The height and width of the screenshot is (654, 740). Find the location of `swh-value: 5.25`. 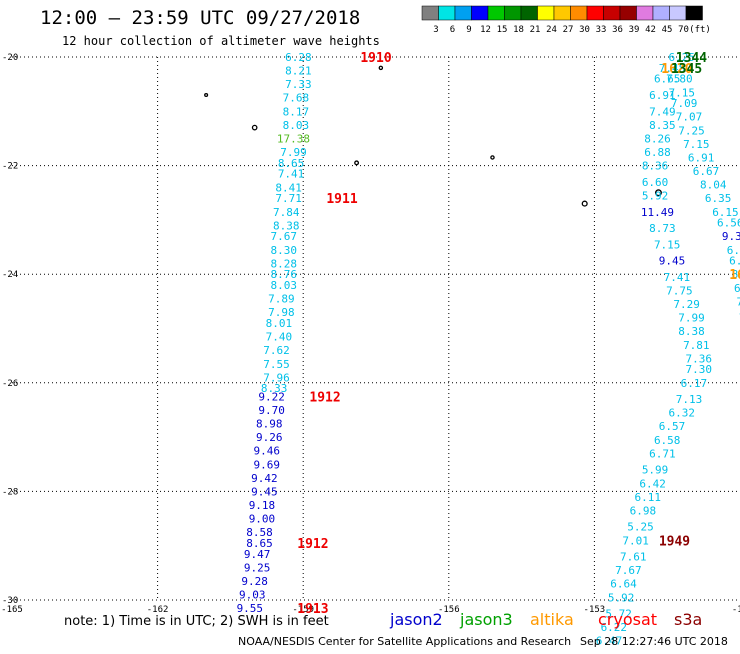

swh-value: 5.25 is located at coordinates (640, 527).